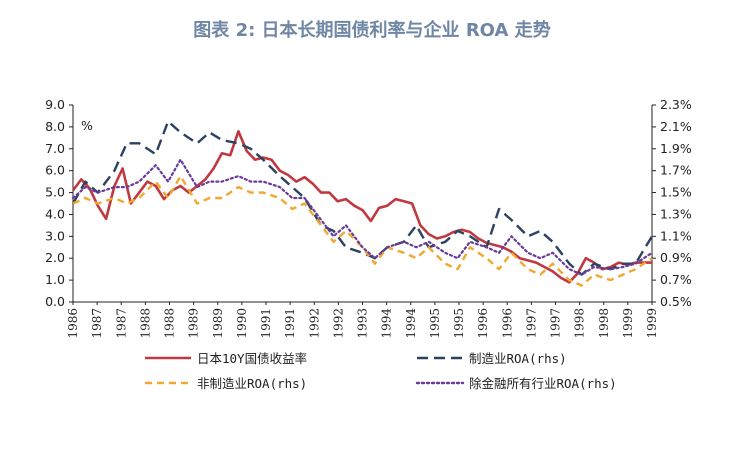 This screenshot has width=744, height=461. Describe the element at coordinates (55, 104) in the screenshot. I see `left-tick-label: 9.0` at that location.